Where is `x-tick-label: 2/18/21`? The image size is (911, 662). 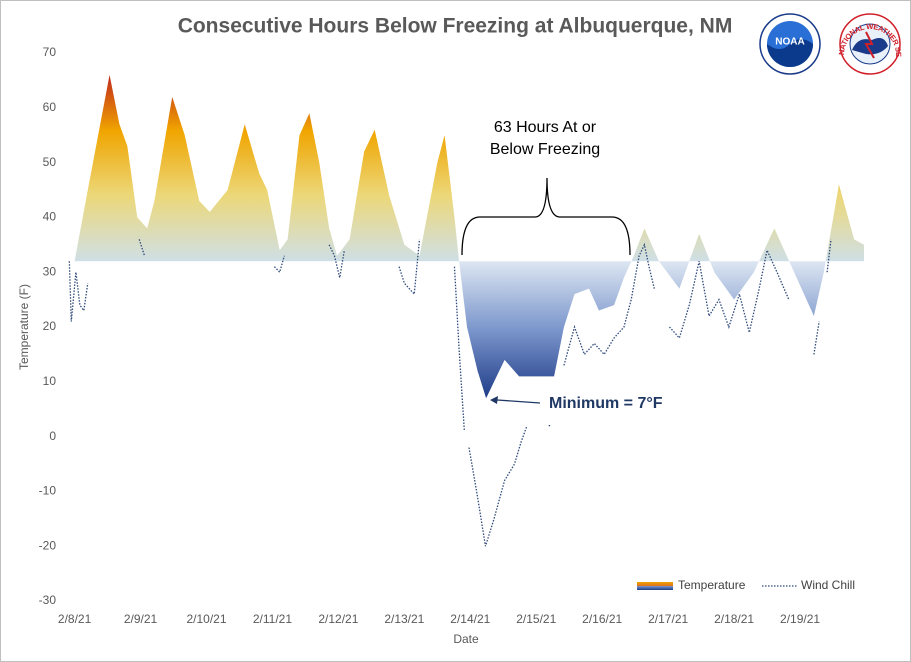 x-tick-label: 2/18/21 is located at coordinates (734, 619).